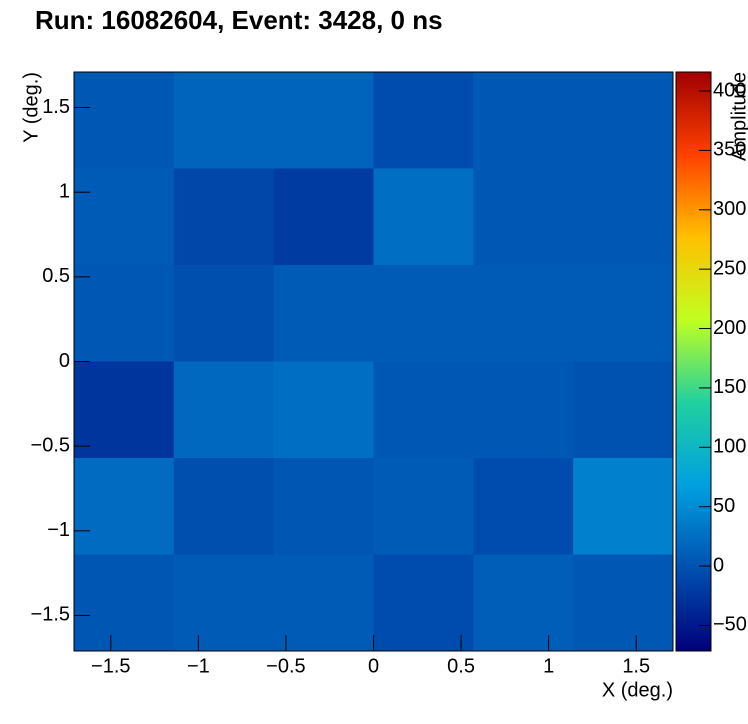 This screenshot has height=724, width=748. Describe the element at coordinates (729, 447) in the screenshot. I see `colorbar-tick-label: 100` at that location.